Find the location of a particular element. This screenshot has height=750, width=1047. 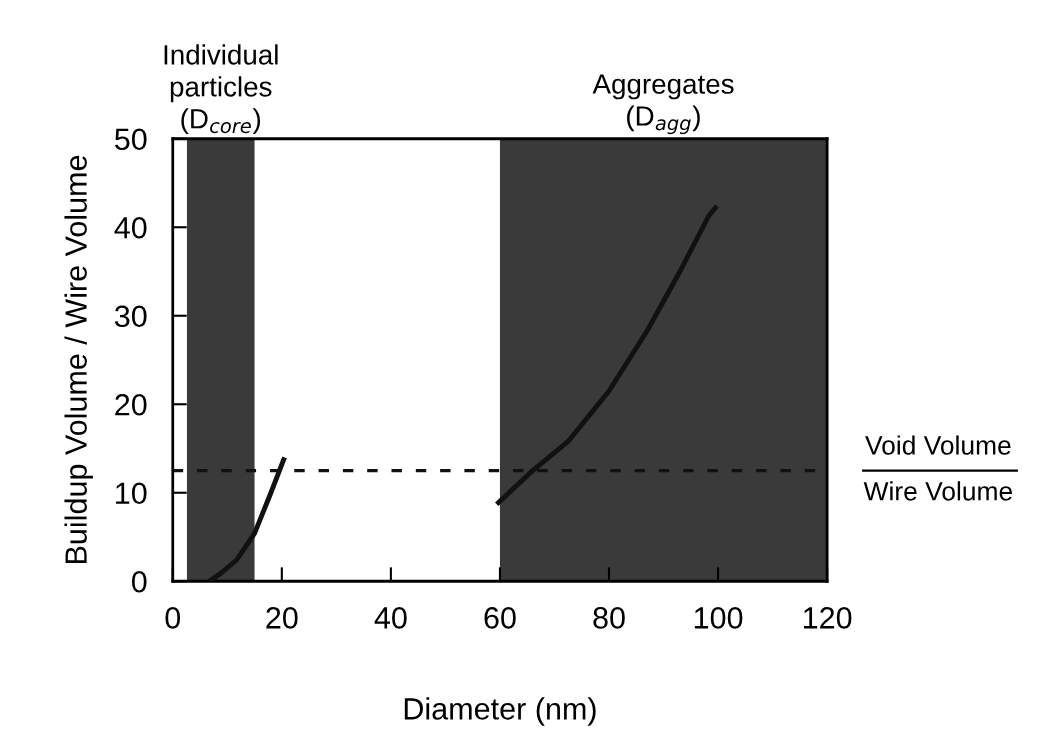

y-tick-label: 50 is located at coordinates (130, 139).